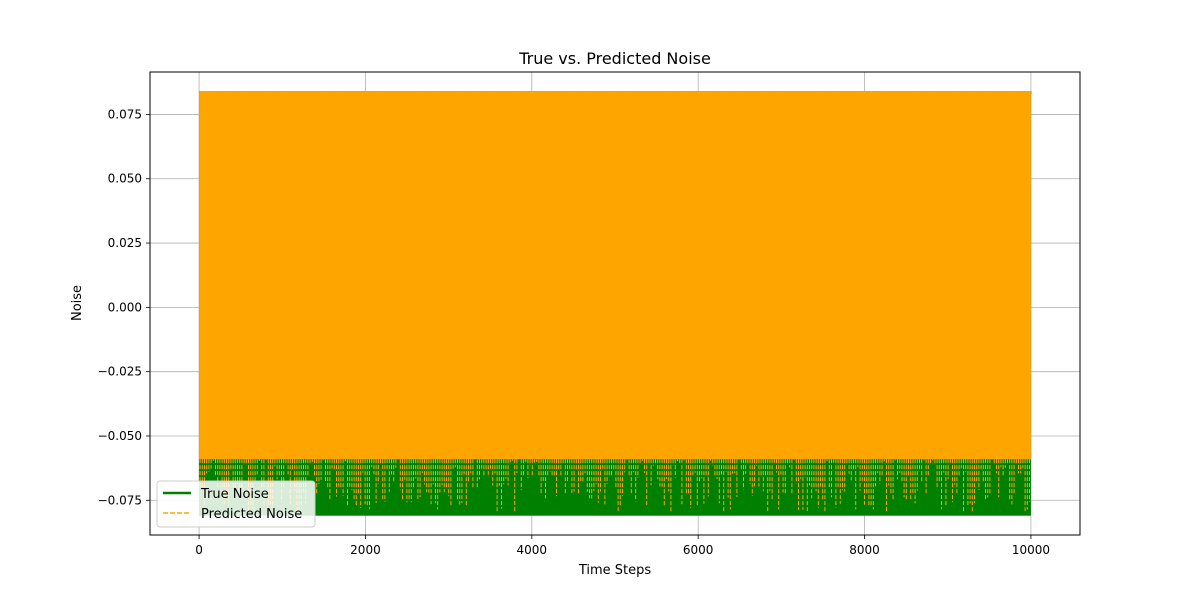 The image size is (1200, 600). Describe the element at coordinates (199, 550) in the screenshot. I see `x-tick-label: 0` at that location.